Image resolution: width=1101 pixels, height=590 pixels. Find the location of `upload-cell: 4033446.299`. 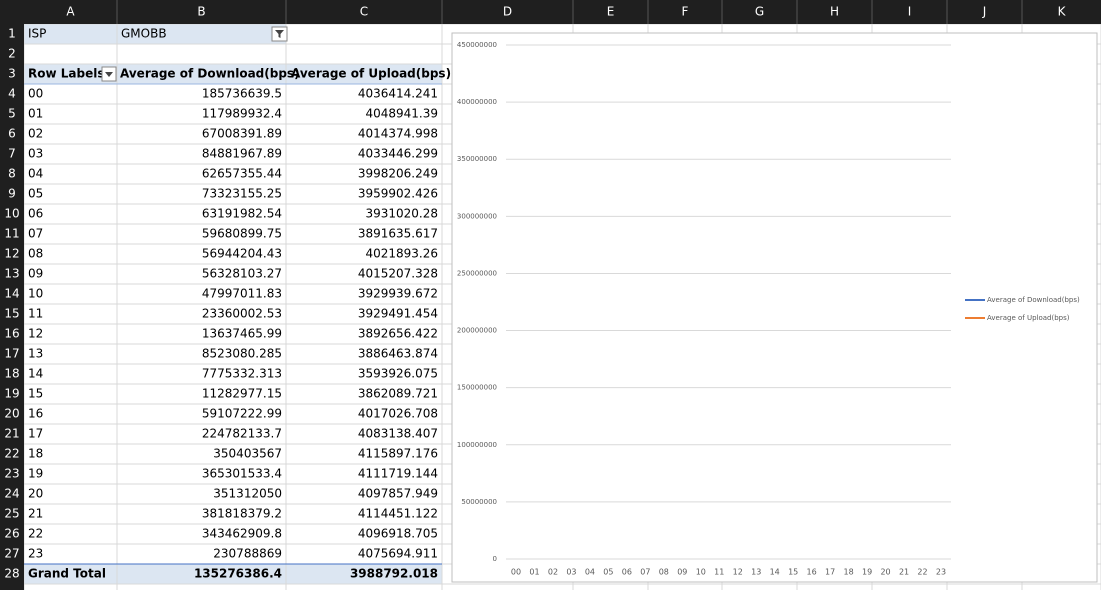

upload-cell: 4033446.299 is located at coordinates (398, 154).